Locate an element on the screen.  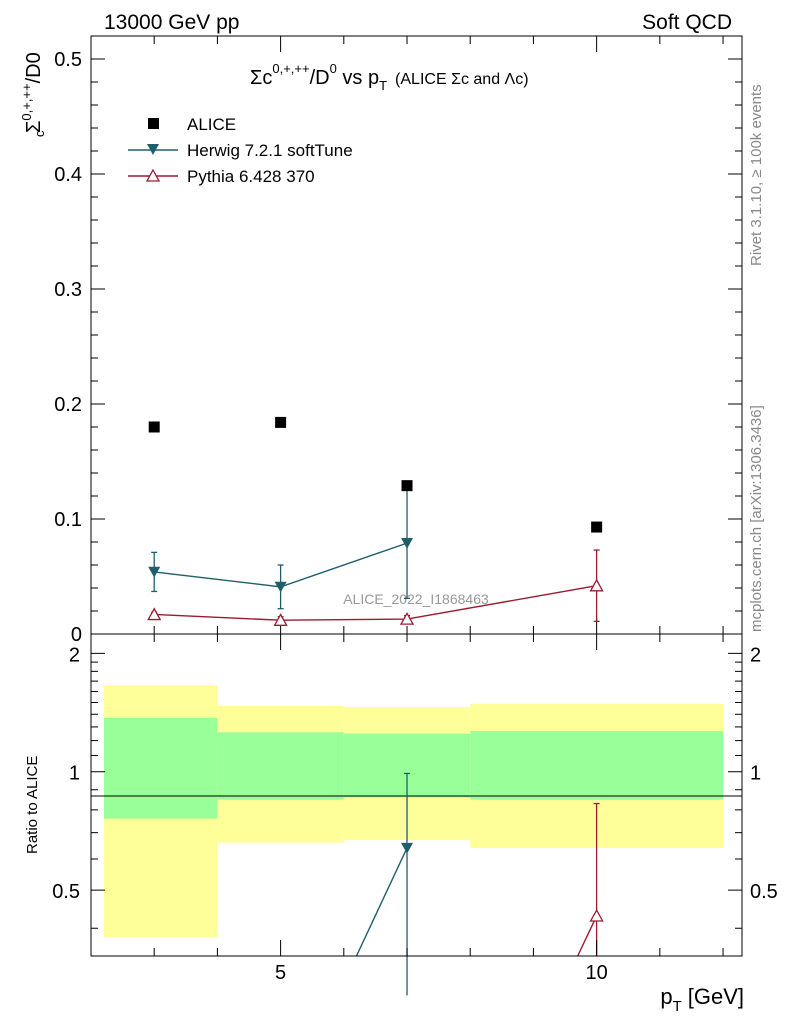
legend-alice-label: ALICE is located at coordinates (211, 124).